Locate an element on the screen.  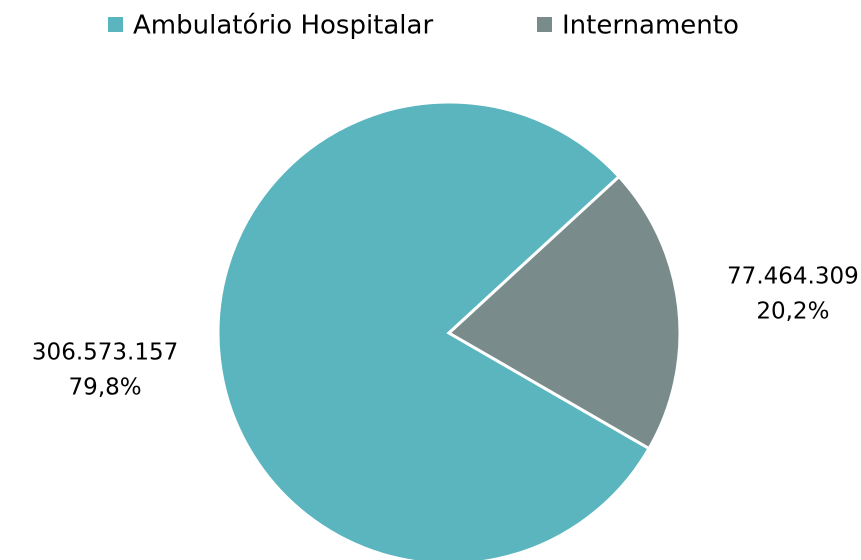
legend-label: Ambulatório Hospitalar is located at coordinates (283, 26).